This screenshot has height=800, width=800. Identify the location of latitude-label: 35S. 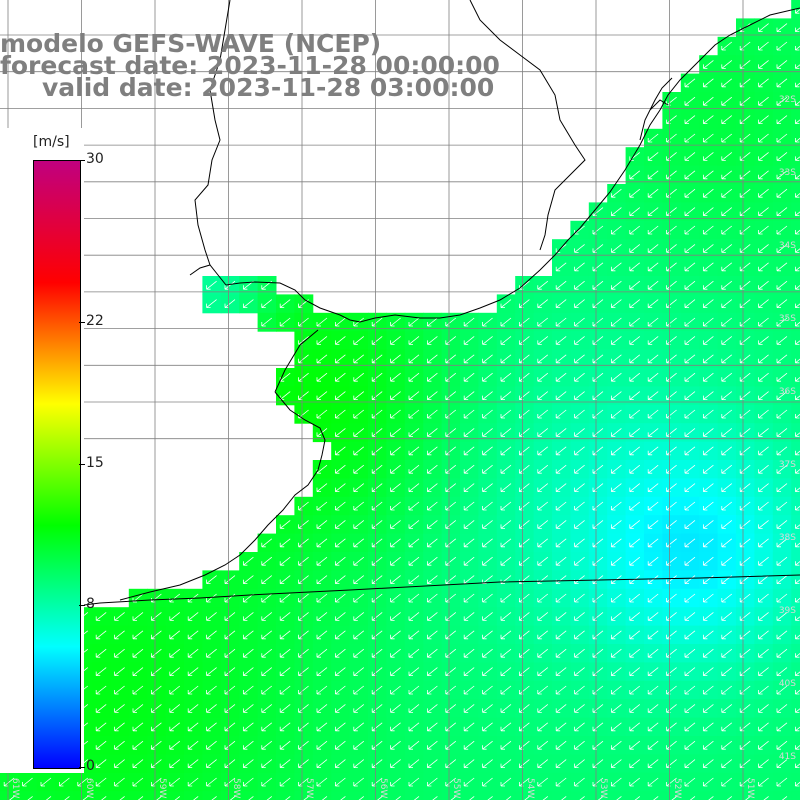
(787, 319).